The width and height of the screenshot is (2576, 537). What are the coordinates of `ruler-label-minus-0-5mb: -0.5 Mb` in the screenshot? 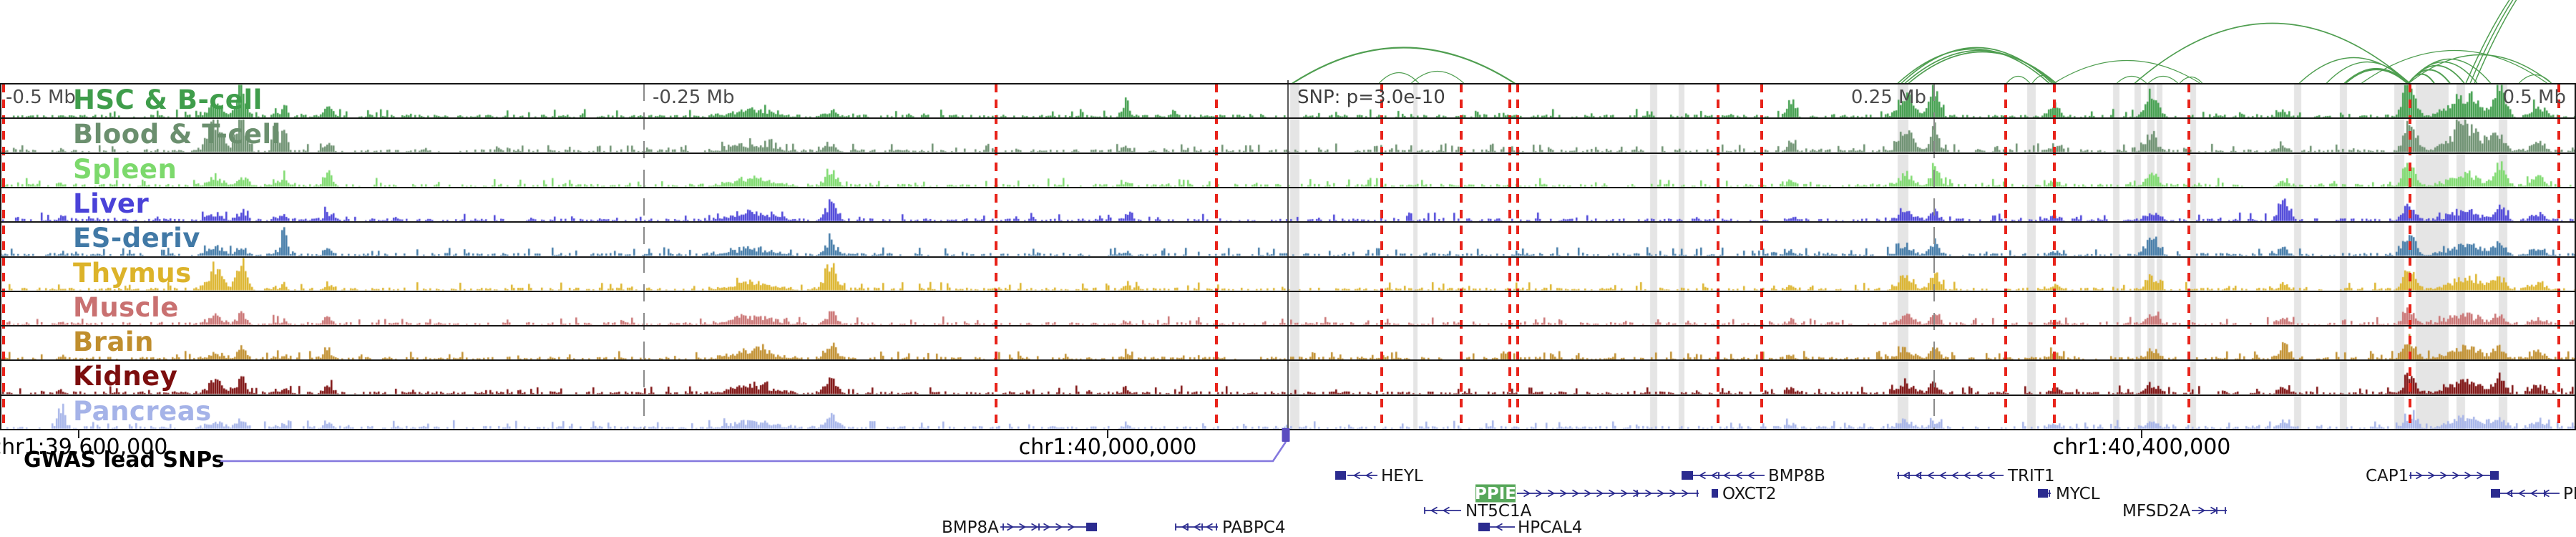 It's located at (41, 97).